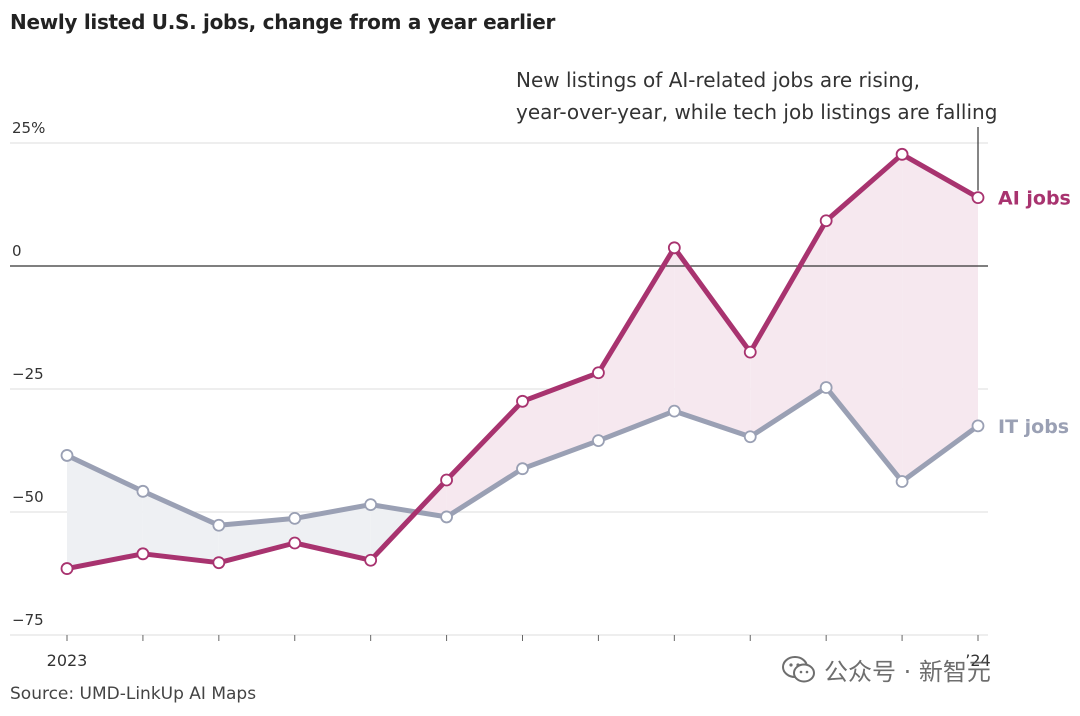 Image resolution: width=1080 pixels, height=716 pixels. I want to click on source-note: Source: UMD-LinkUp AI Maps, so click(133, 694).